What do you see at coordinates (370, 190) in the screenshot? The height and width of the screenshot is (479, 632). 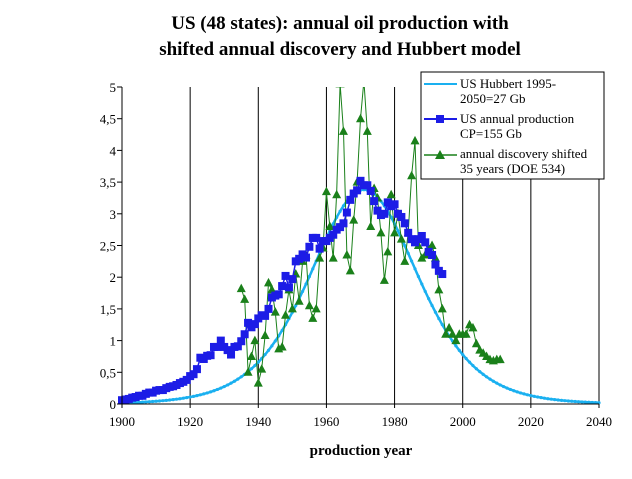 I see `production-point-1973` at bounding box center [370, 190].